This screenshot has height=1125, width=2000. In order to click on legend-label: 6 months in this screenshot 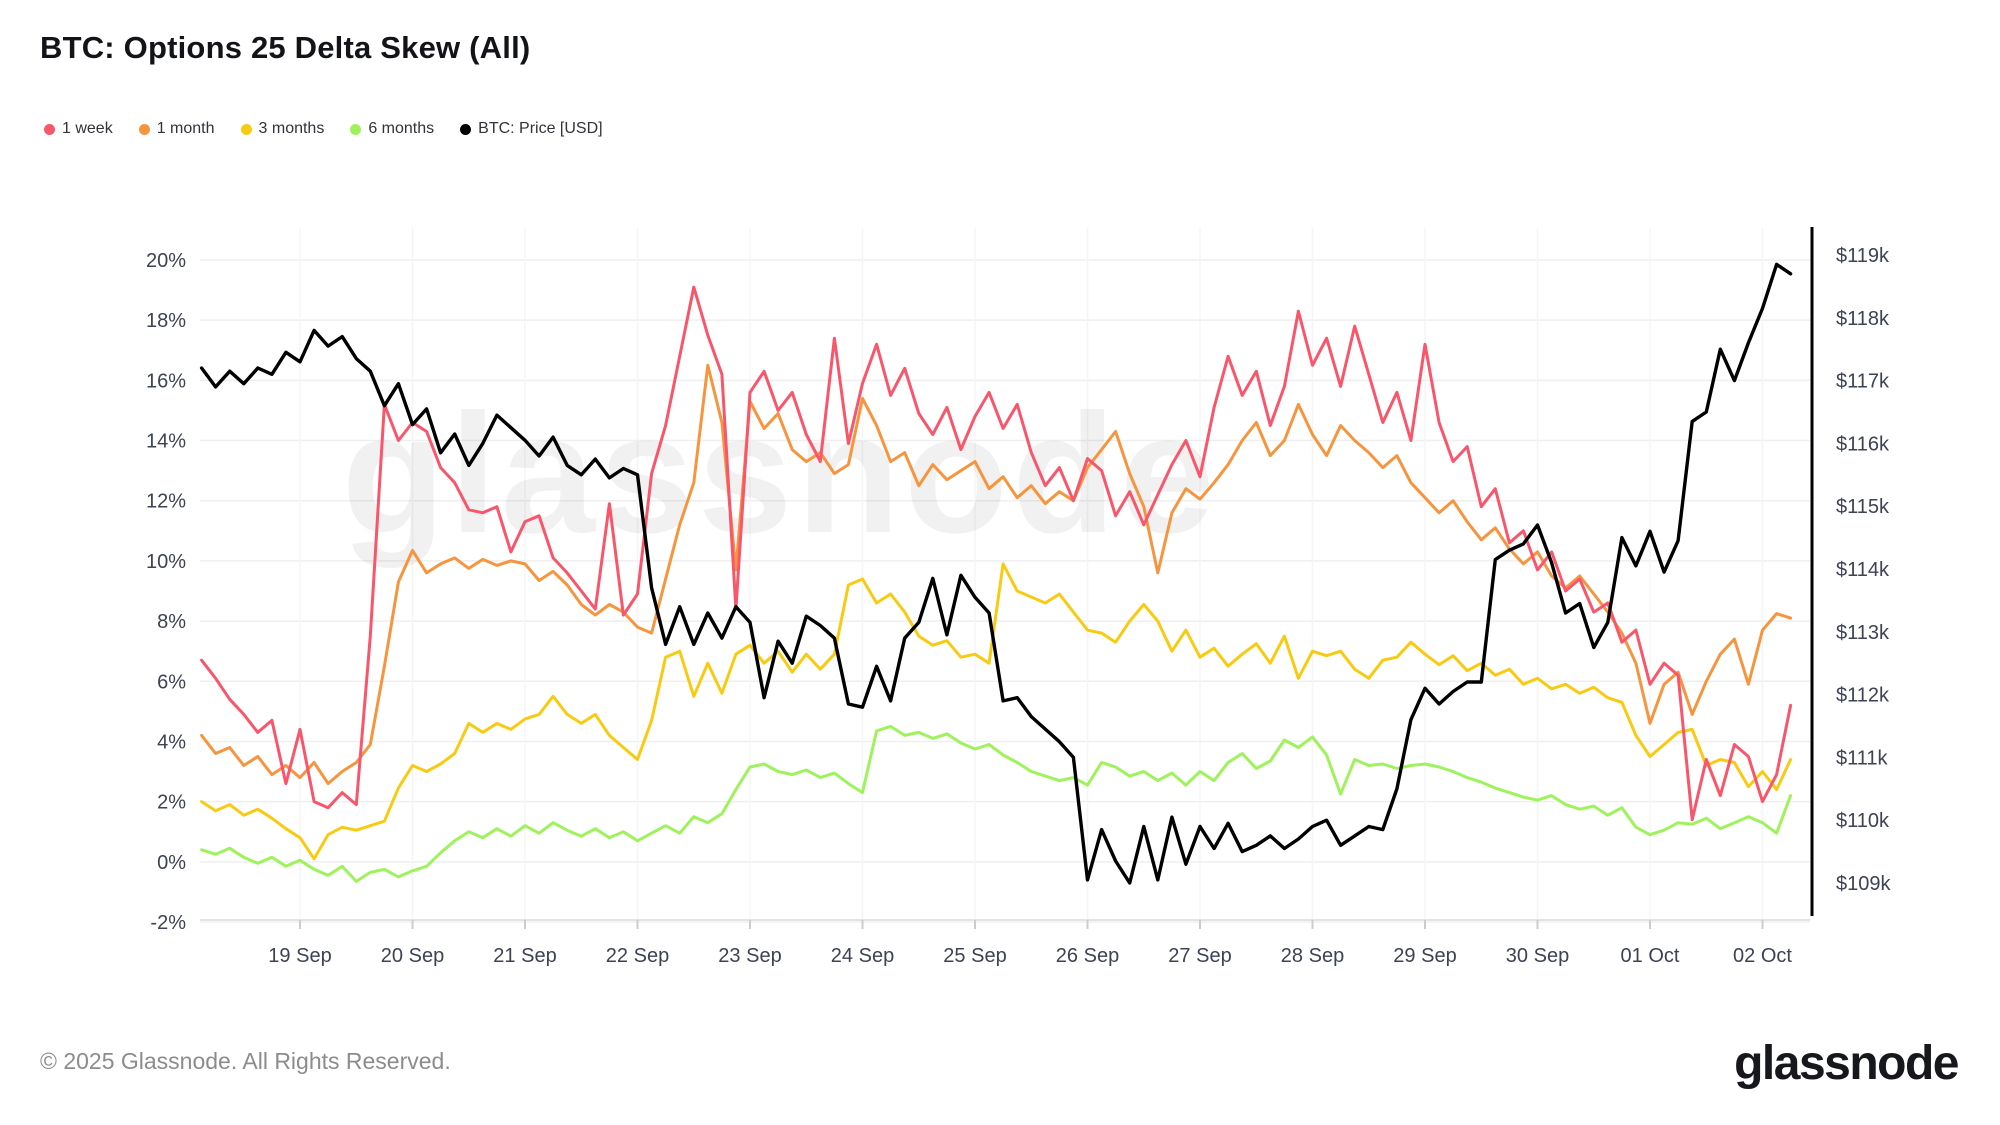, I will do `click(401, 128)`.